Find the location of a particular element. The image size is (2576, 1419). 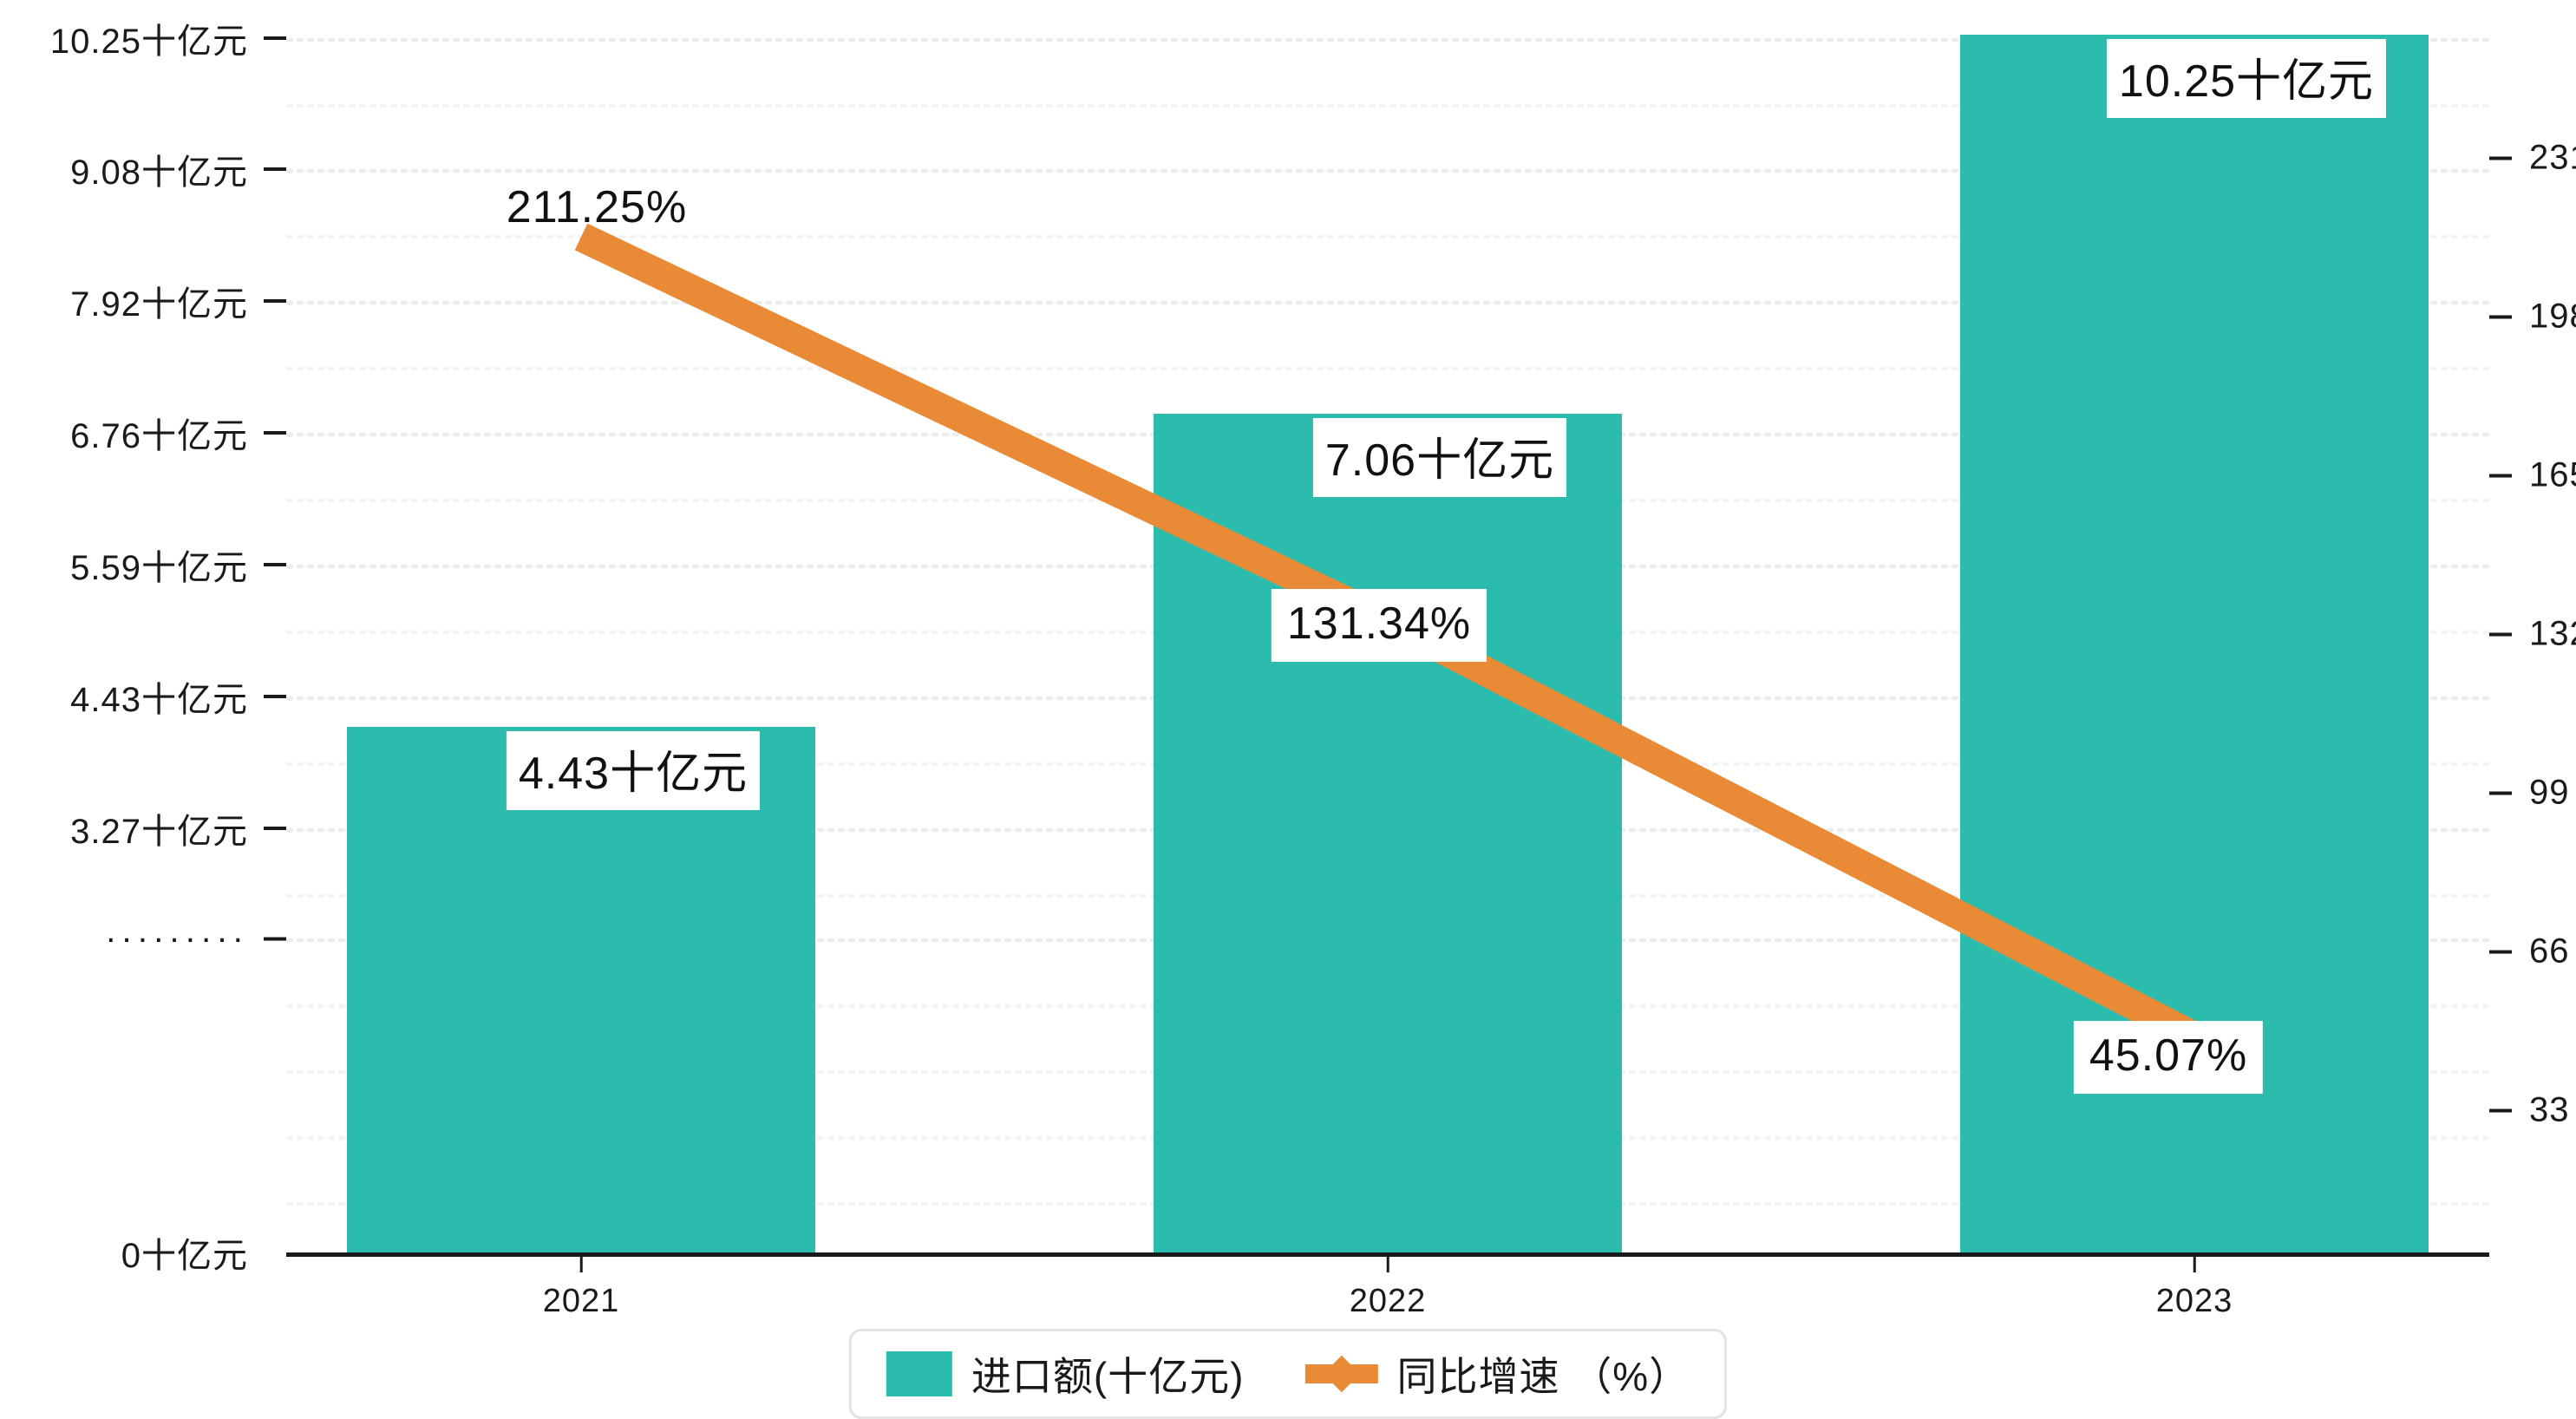

y-axis-left-tick: 5.59十亿元 is located at coordinates (178, 564).